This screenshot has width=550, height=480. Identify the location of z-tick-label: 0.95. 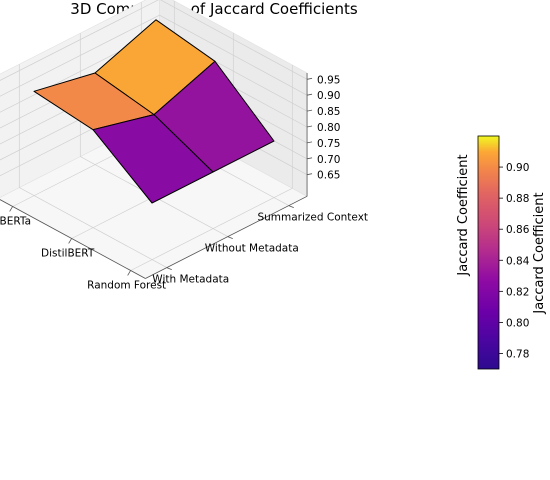
(328, 80).